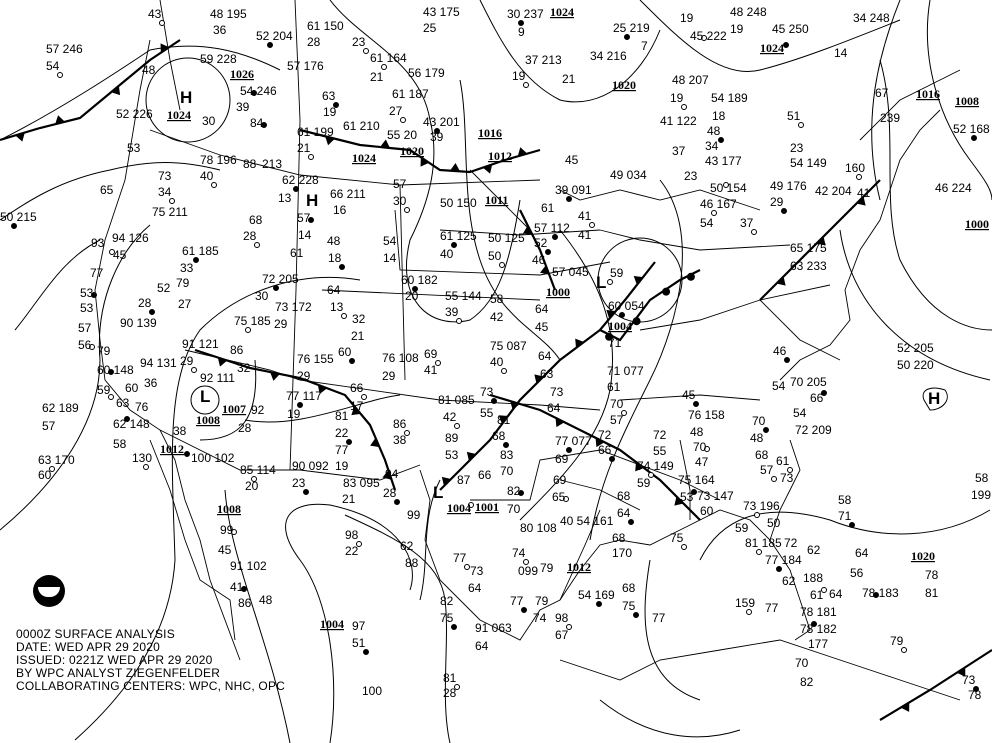 This screenshot has height=743, width=992. What do you see at coordinates (410, 94) in the screenshot?
I see `station-reading: 61 187` at bounding box center [410, 94].